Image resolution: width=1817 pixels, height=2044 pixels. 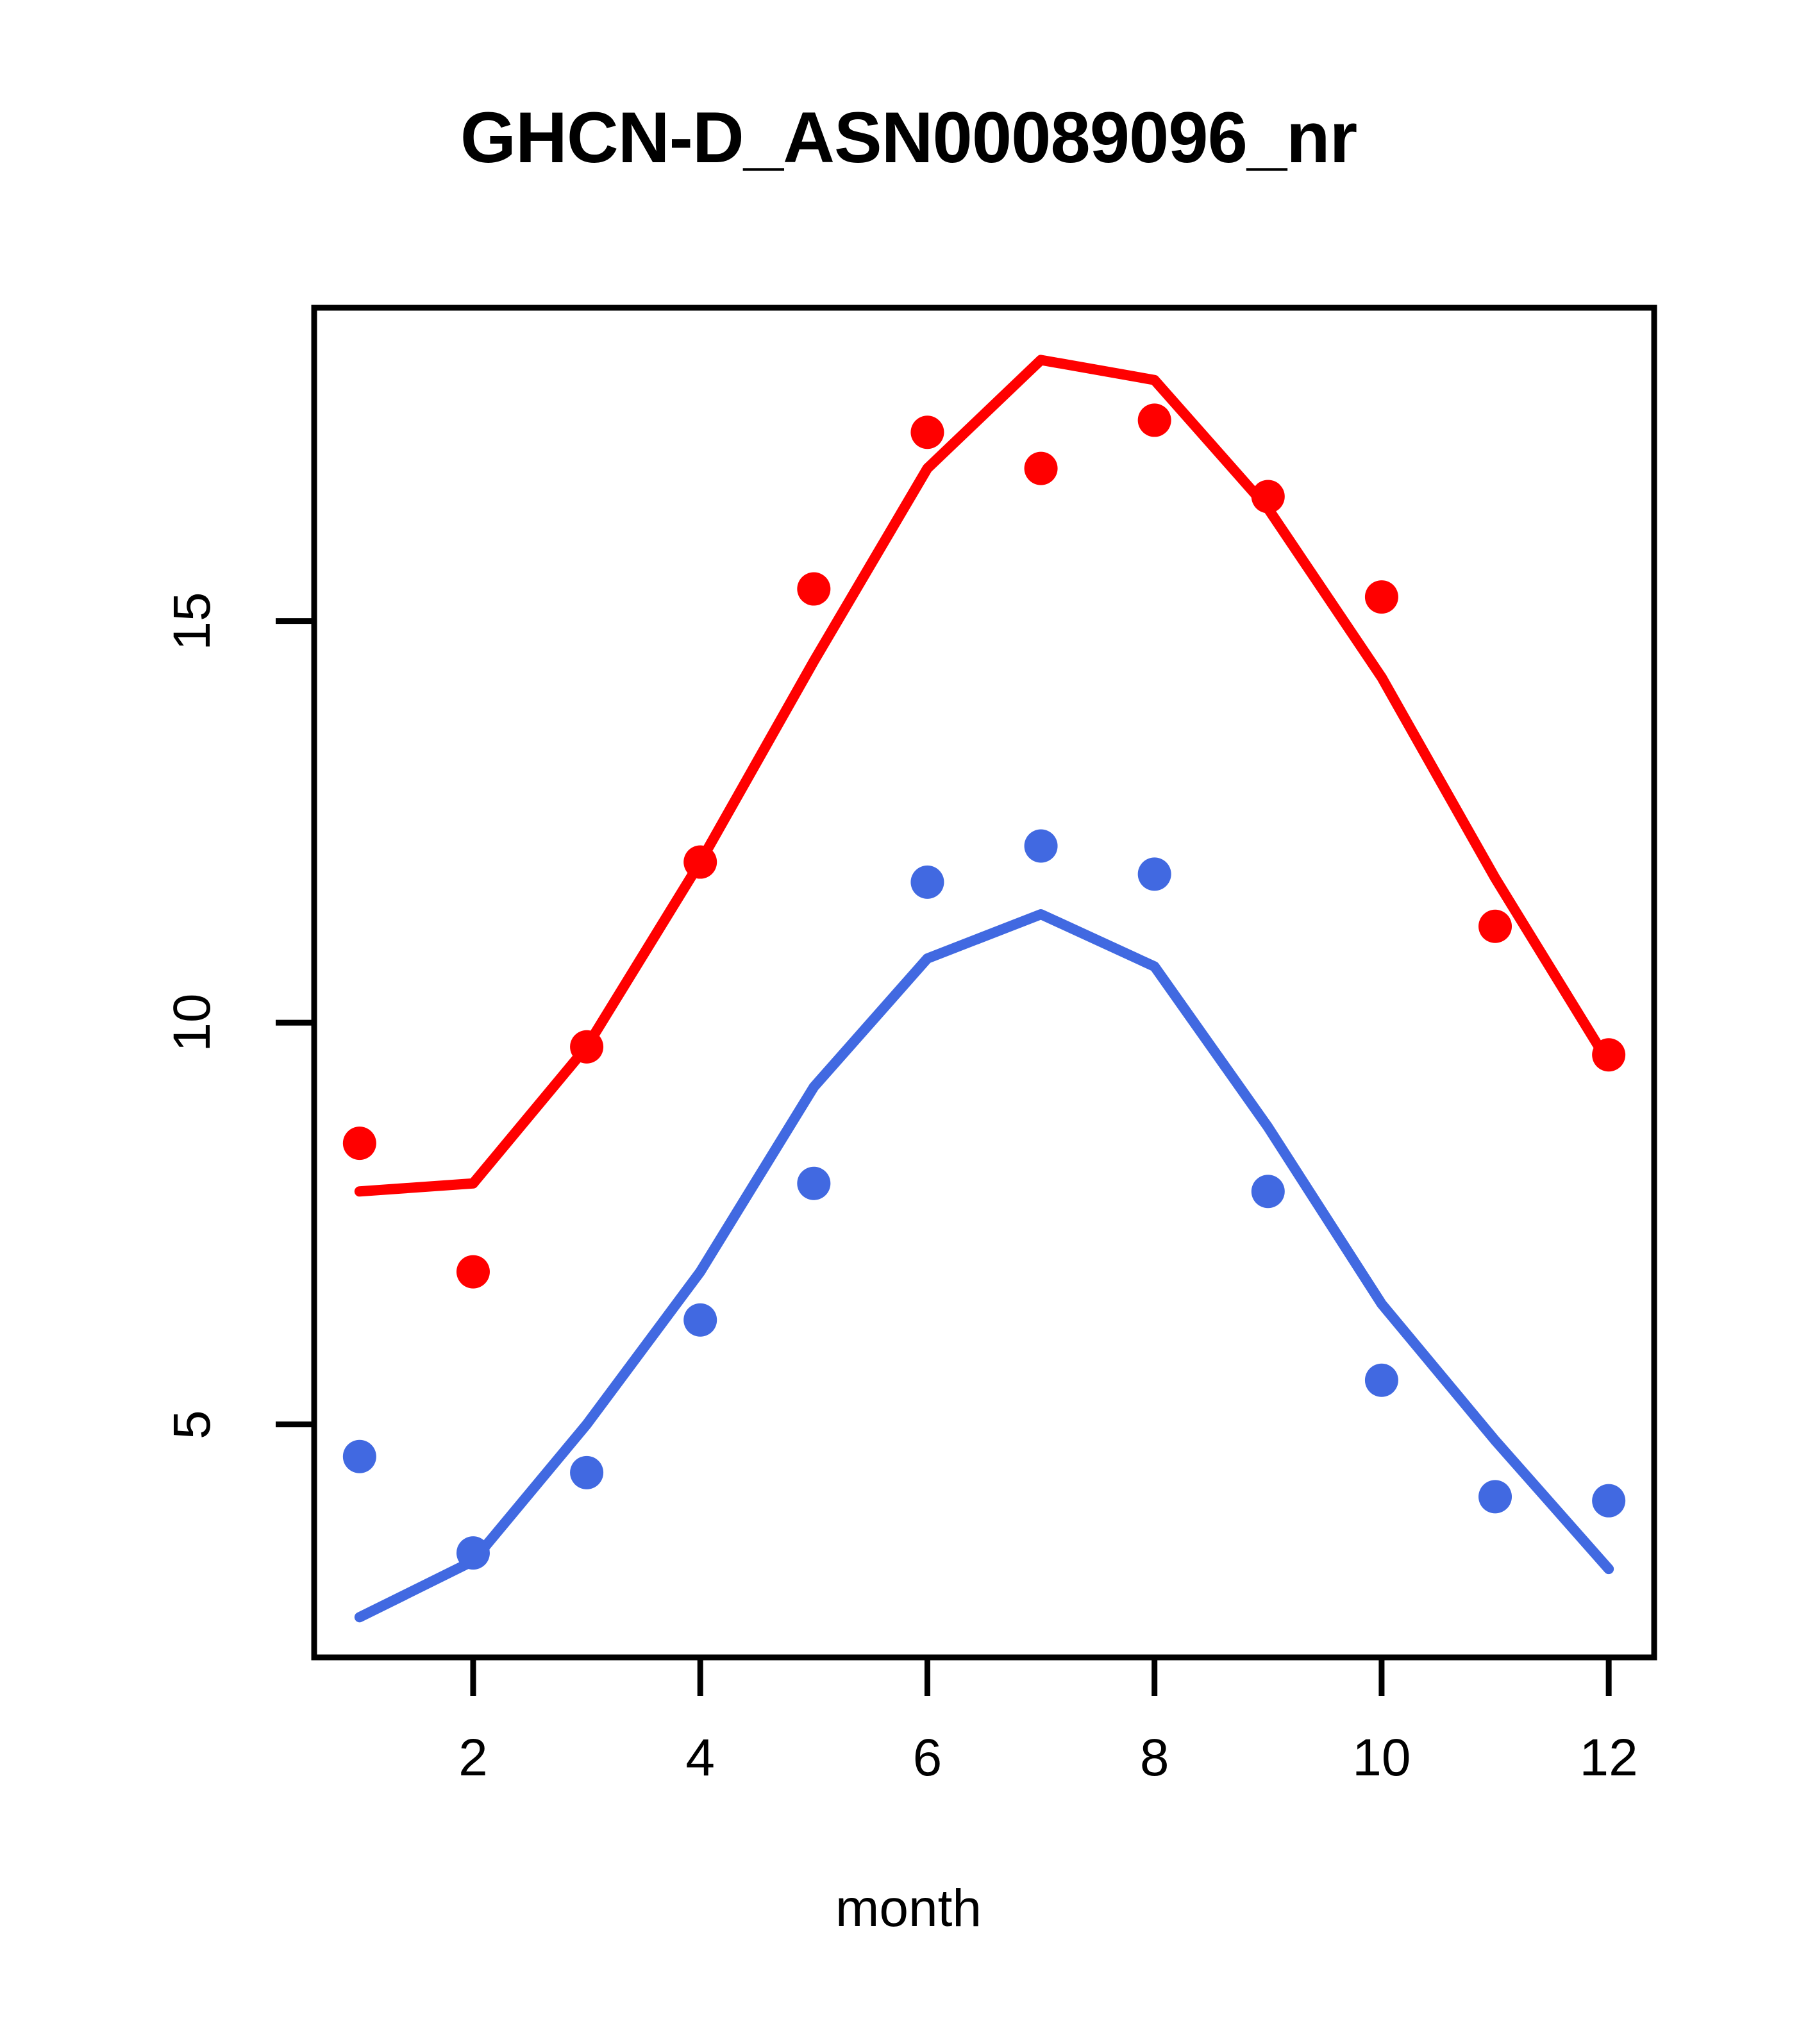 What do you see at coordinates (908, 1909) in the screenshot?
I see `x-axis-label: month` at bounding box center [908, 1909].